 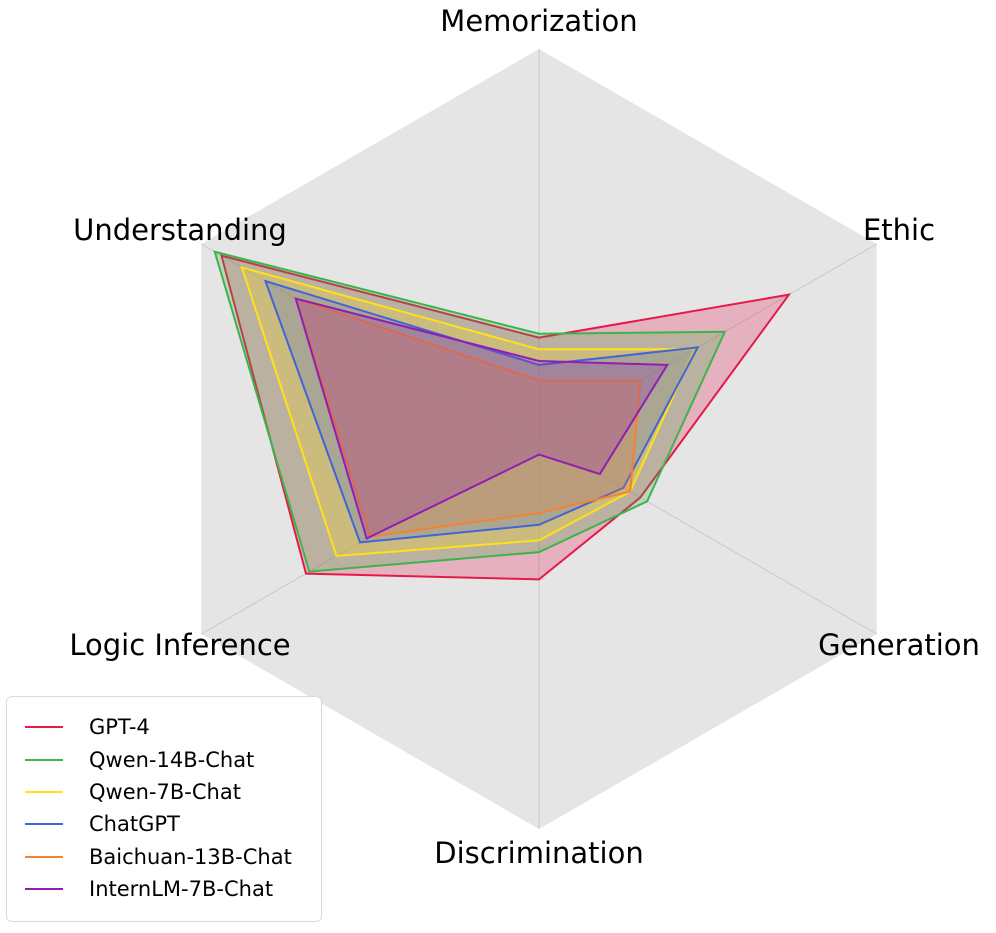 I want to click on legend-item: Baichuan-13B-Chat, so click(x=173, y=857).